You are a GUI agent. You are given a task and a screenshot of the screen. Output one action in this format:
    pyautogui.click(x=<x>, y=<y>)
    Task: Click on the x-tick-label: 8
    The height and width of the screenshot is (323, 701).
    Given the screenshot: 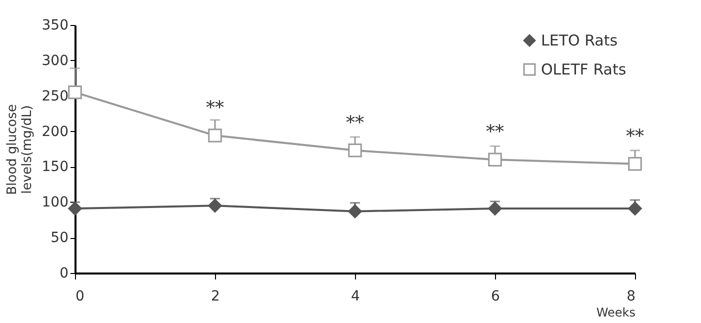 What is the action you would take?
    pyautogui.click(x=631, y=296)
    